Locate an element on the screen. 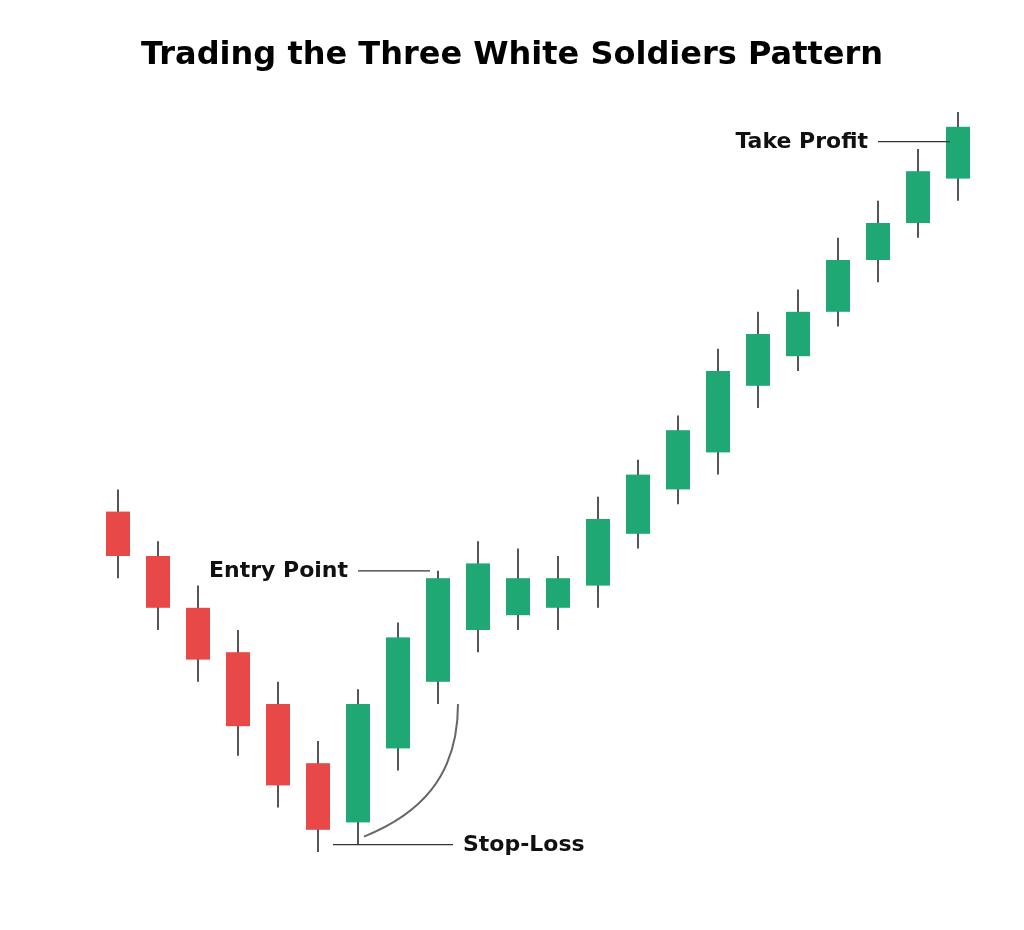 The width and height of the screenshot is (1024, 930). annotation: Stop-Loss is located at coordinates (524, 843).